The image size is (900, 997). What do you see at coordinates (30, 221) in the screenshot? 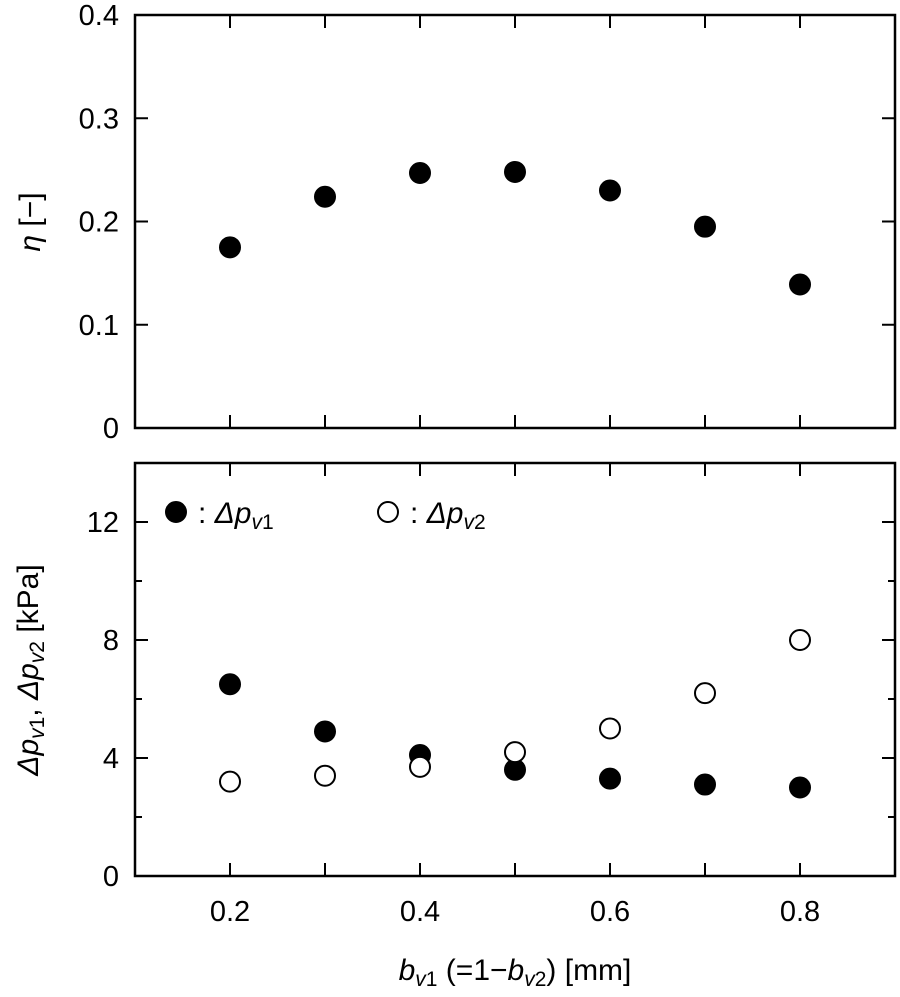
I see `top-y-axis-label: η [−]` at bounding box center [30, 221].